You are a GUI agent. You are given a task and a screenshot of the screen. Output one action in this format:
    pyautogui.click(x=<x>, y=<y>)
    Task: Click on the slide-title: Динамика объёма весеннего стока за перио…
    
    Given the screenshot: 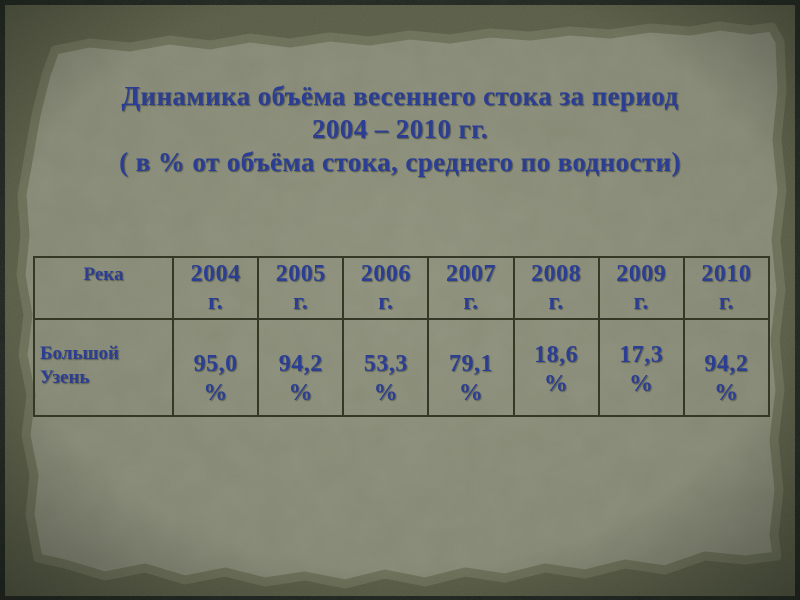 What is the action you would take?
    pyautogui.click(x=400, y=129)
    